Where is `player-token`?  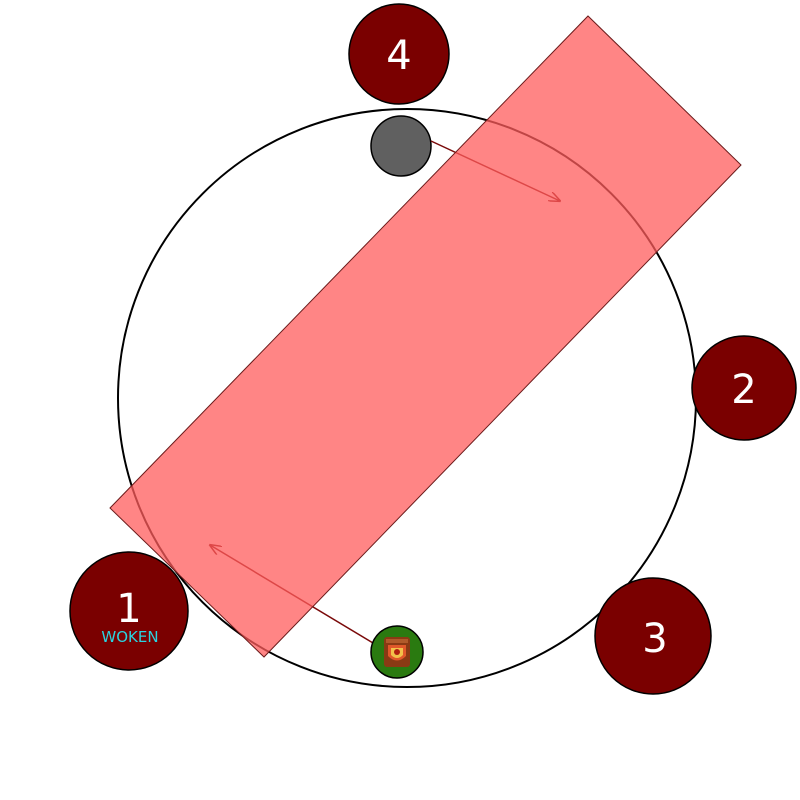
player-token is located at coordinates (397, 652).